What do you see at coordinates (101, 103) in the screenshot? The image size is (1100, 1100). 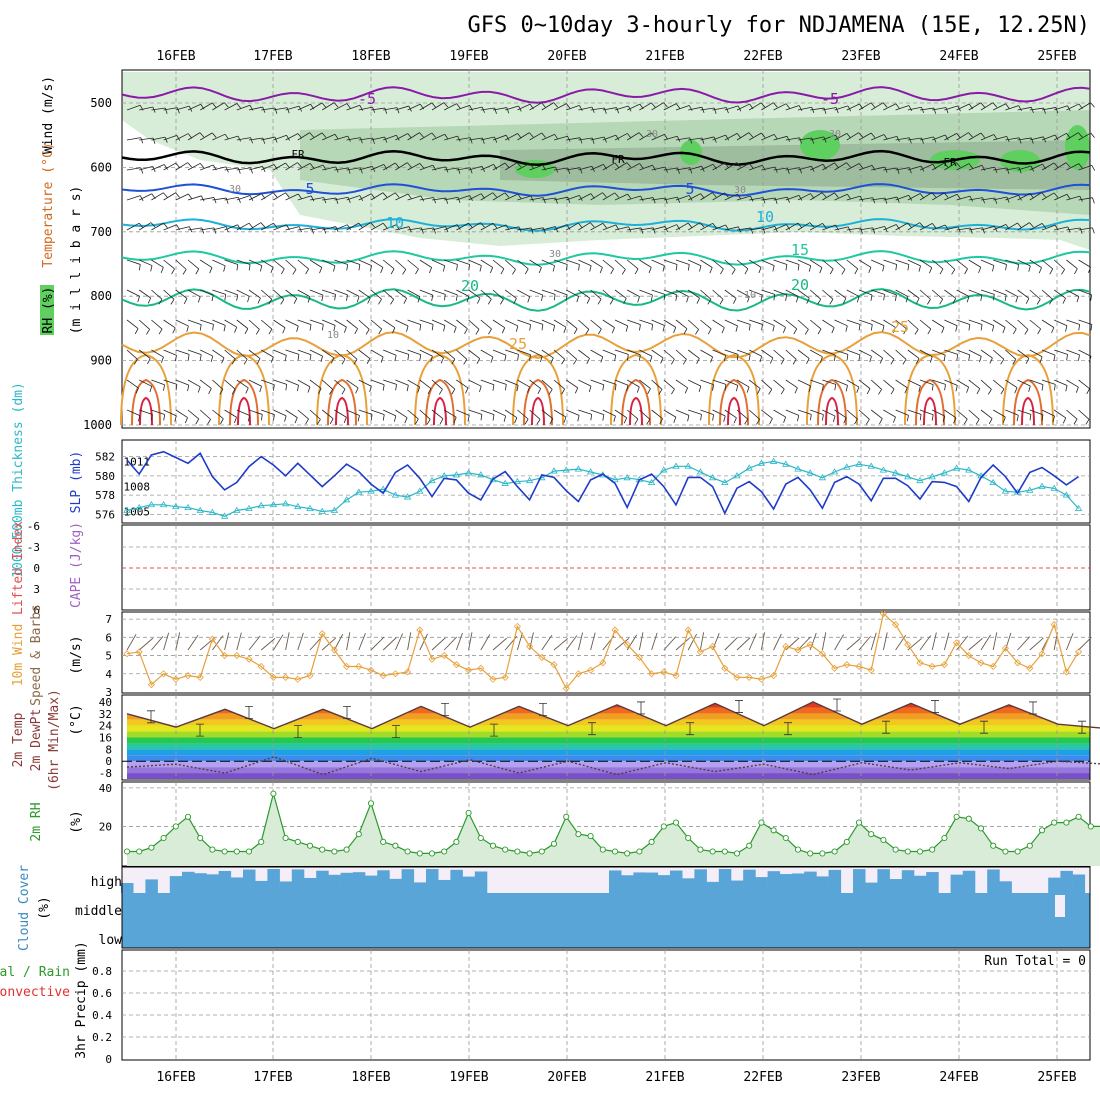 I see `pressure-tick: 500` at bounding box center [101, 103].